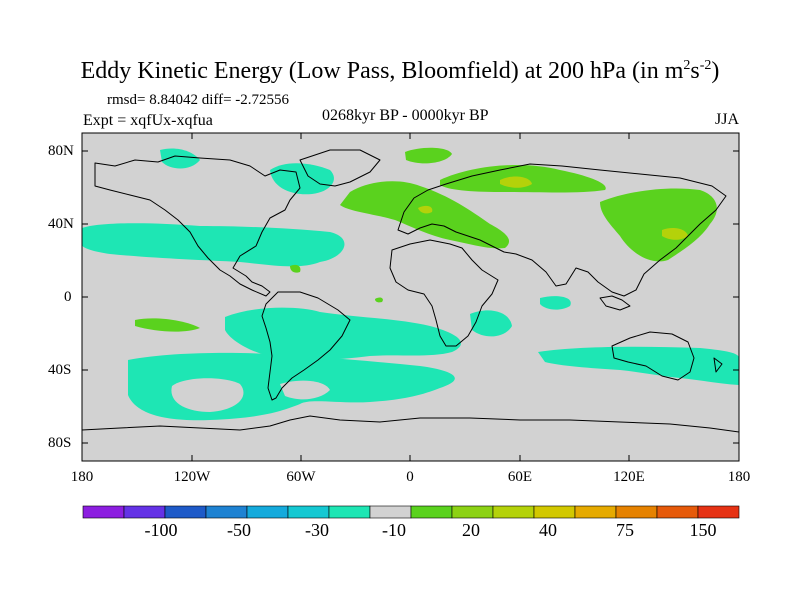 The image size is (800, 600). Describe the element at coordinates (410, 477) in the screenshot. I see `lon-label: 0` at that location.